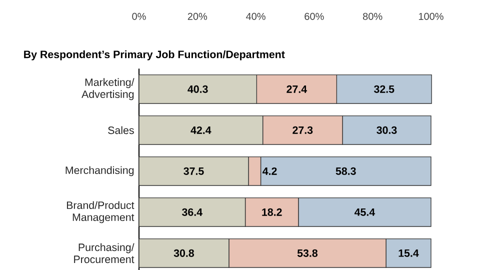  I want to click on y-tick-label: Sales, so click(121, 130).